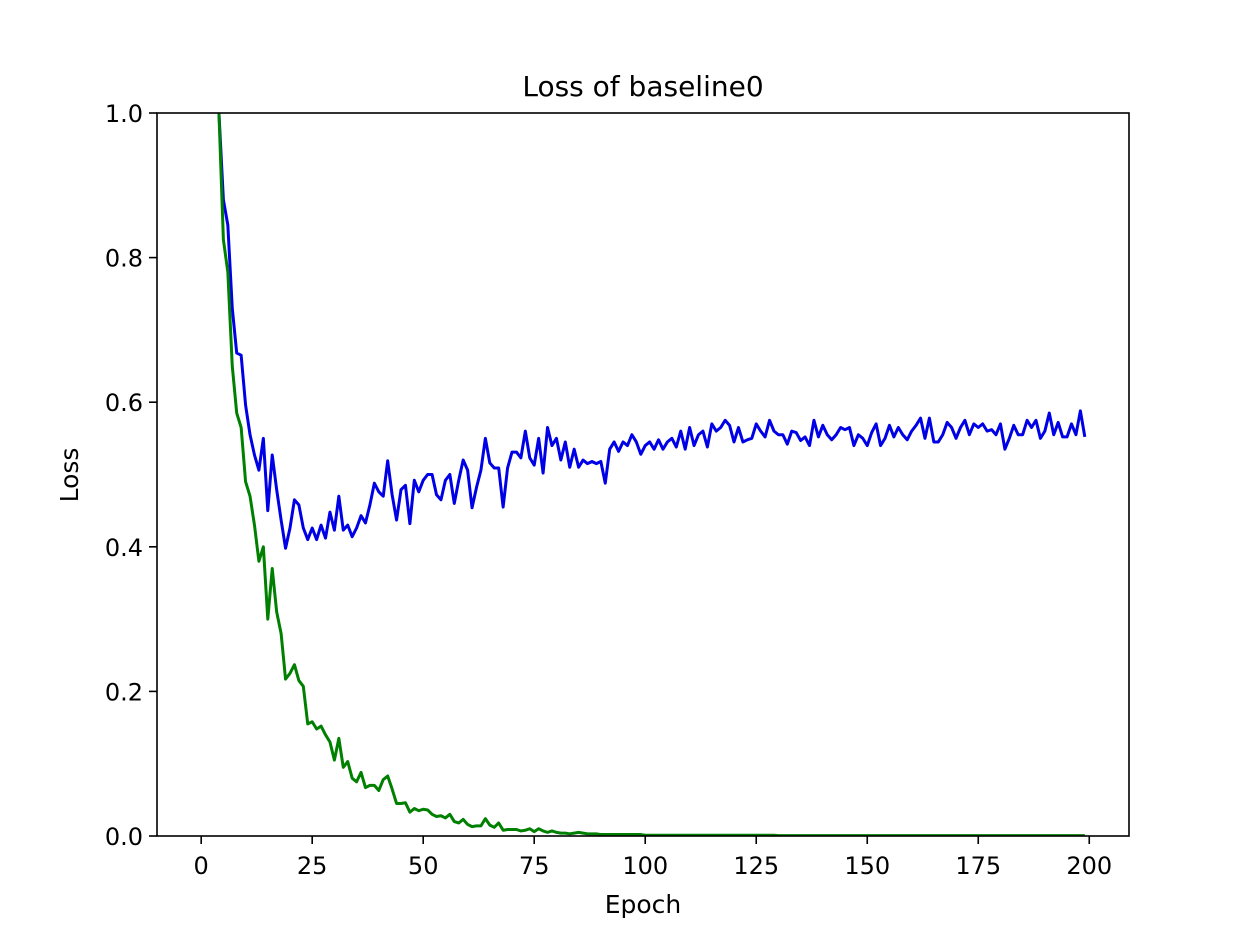 The width and height of the screenshot is (1254, 940). What do you see at coordinates (978, 866) in the screenshot?
I see `x-tick-label: 175` at bounding box center [978, 866].